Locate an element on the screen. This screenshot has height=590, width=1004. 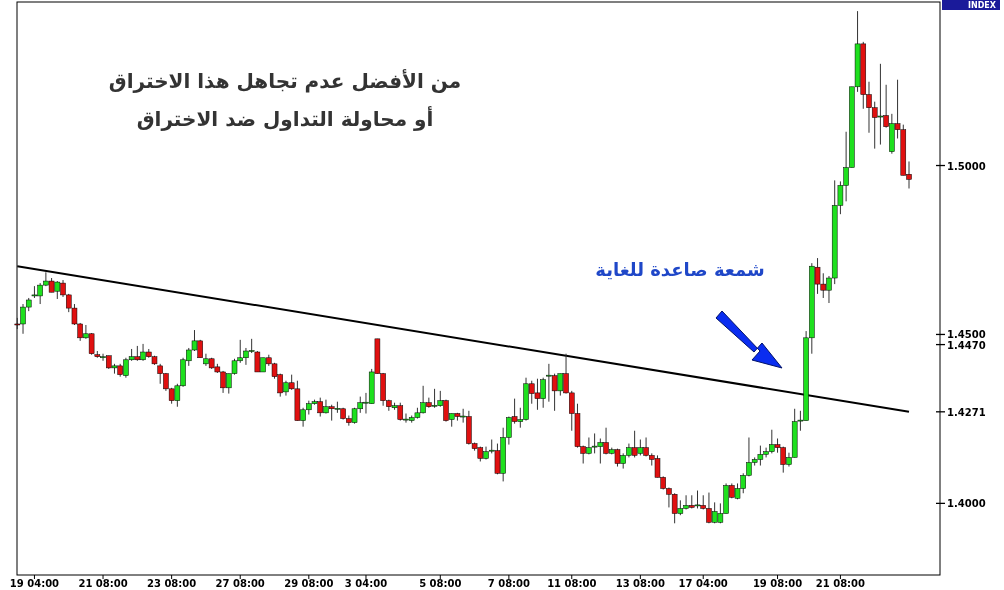
x-tick-label: 19 08:00 is located at coordinates (777, 583).